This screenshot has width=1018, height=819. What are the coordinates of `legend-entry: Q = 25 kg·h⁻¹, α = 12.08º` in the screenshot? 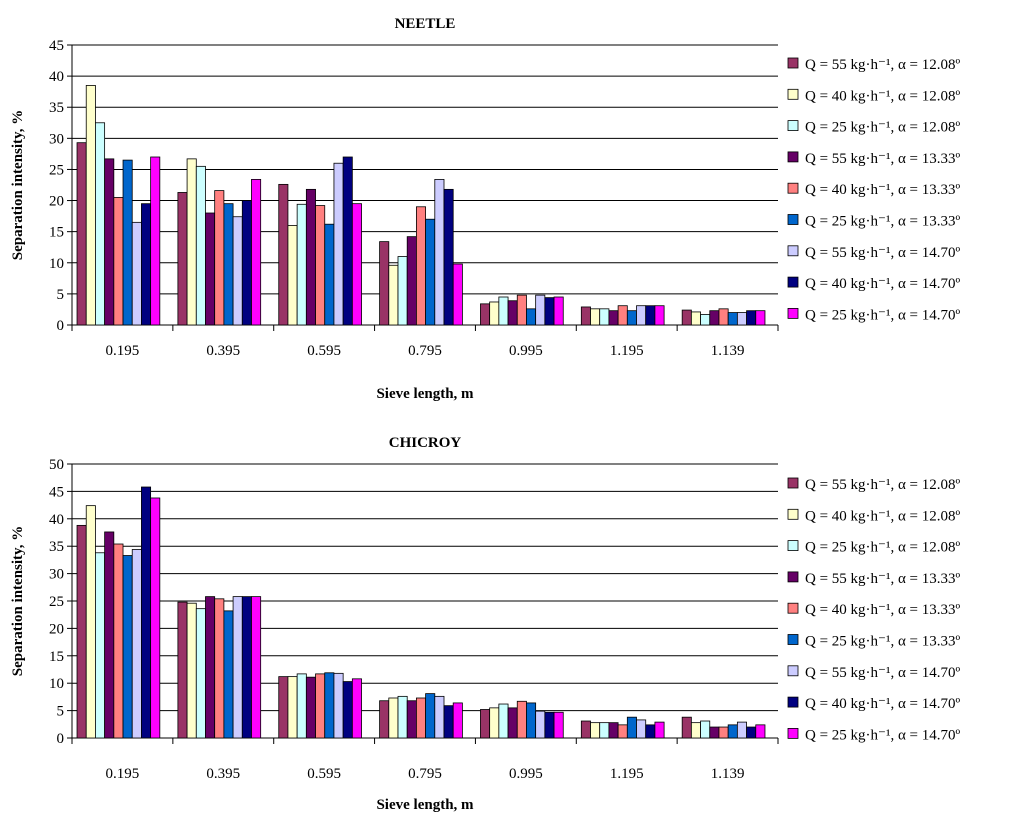 It's located at (883, 128).